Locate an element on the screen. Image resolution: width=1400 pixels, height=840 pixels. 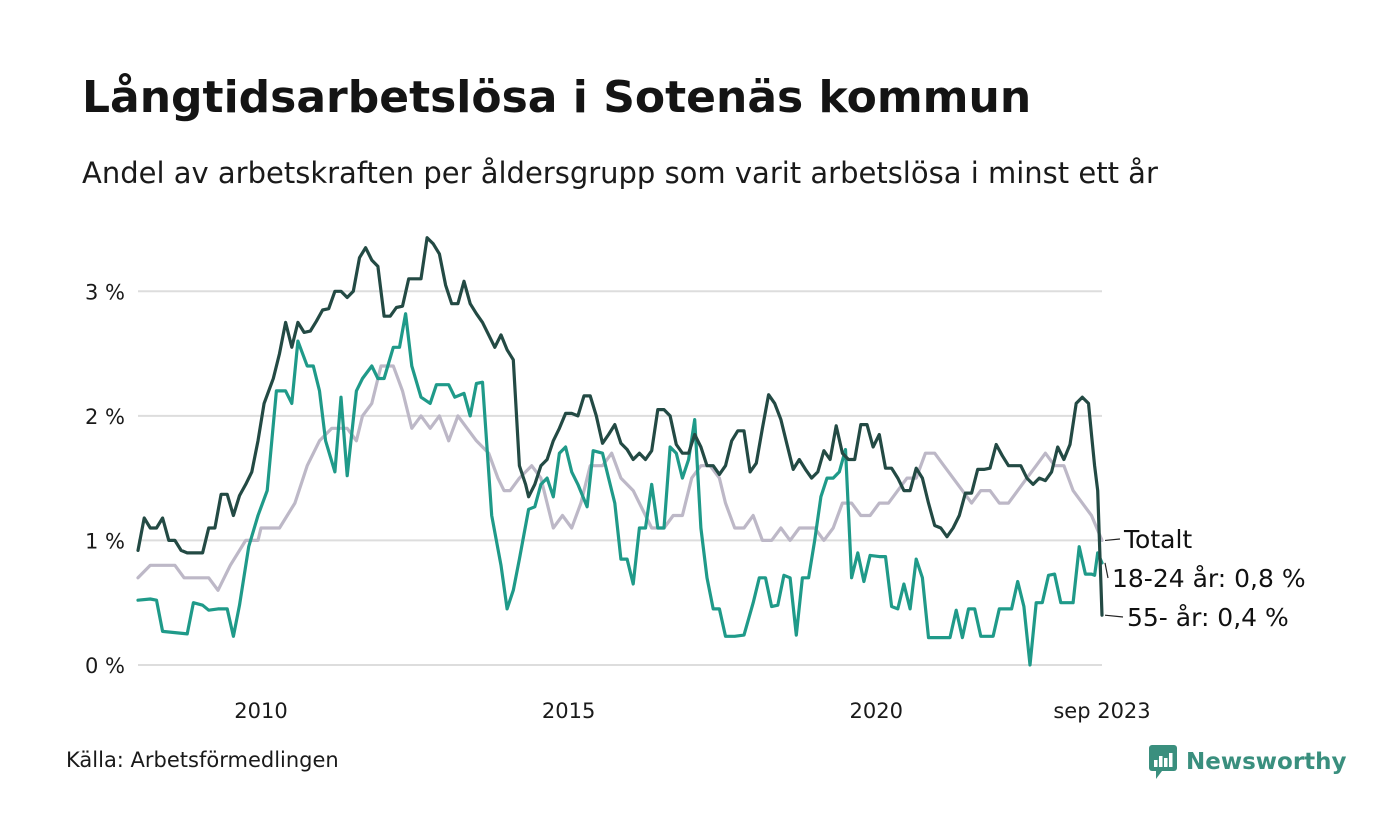
chart-bubble-icon is located at coordinates (1163, 762).